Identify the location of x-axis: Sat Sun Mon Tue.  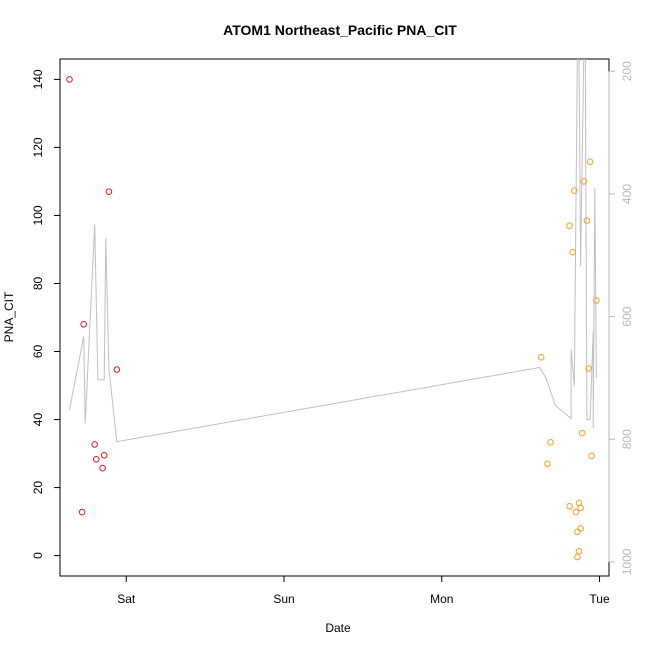
(363, 590).